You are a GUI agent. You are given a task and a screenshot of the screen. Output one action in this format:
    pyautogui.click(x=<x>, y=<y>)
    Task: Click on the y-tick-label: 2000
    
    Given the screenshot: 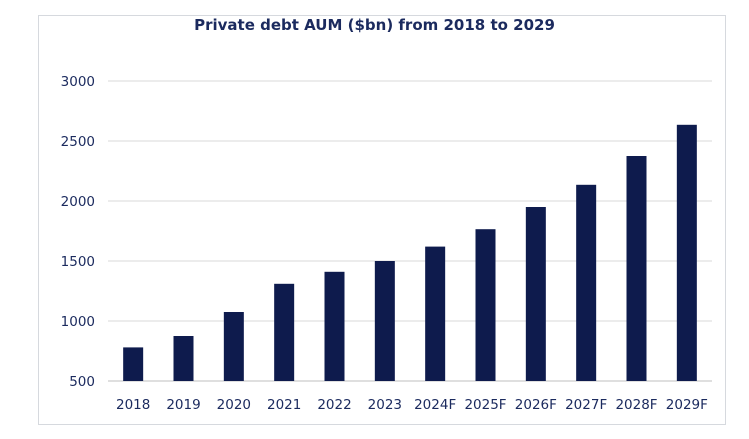 What is the action you would take?
    pyautogui.click(x=78, y=202)
    